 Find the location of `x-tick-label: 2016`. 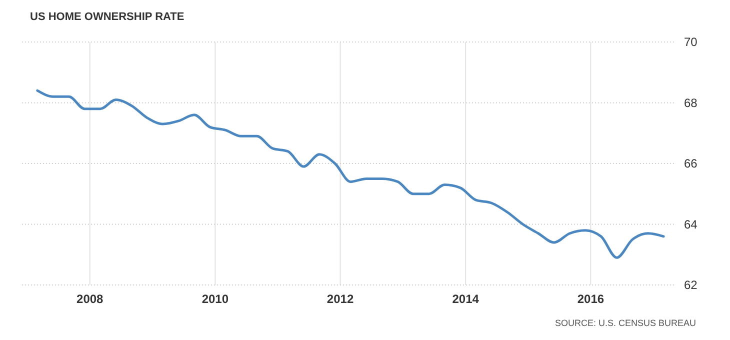

x-tick-label: 2016 is located at coordinates (590, 299).